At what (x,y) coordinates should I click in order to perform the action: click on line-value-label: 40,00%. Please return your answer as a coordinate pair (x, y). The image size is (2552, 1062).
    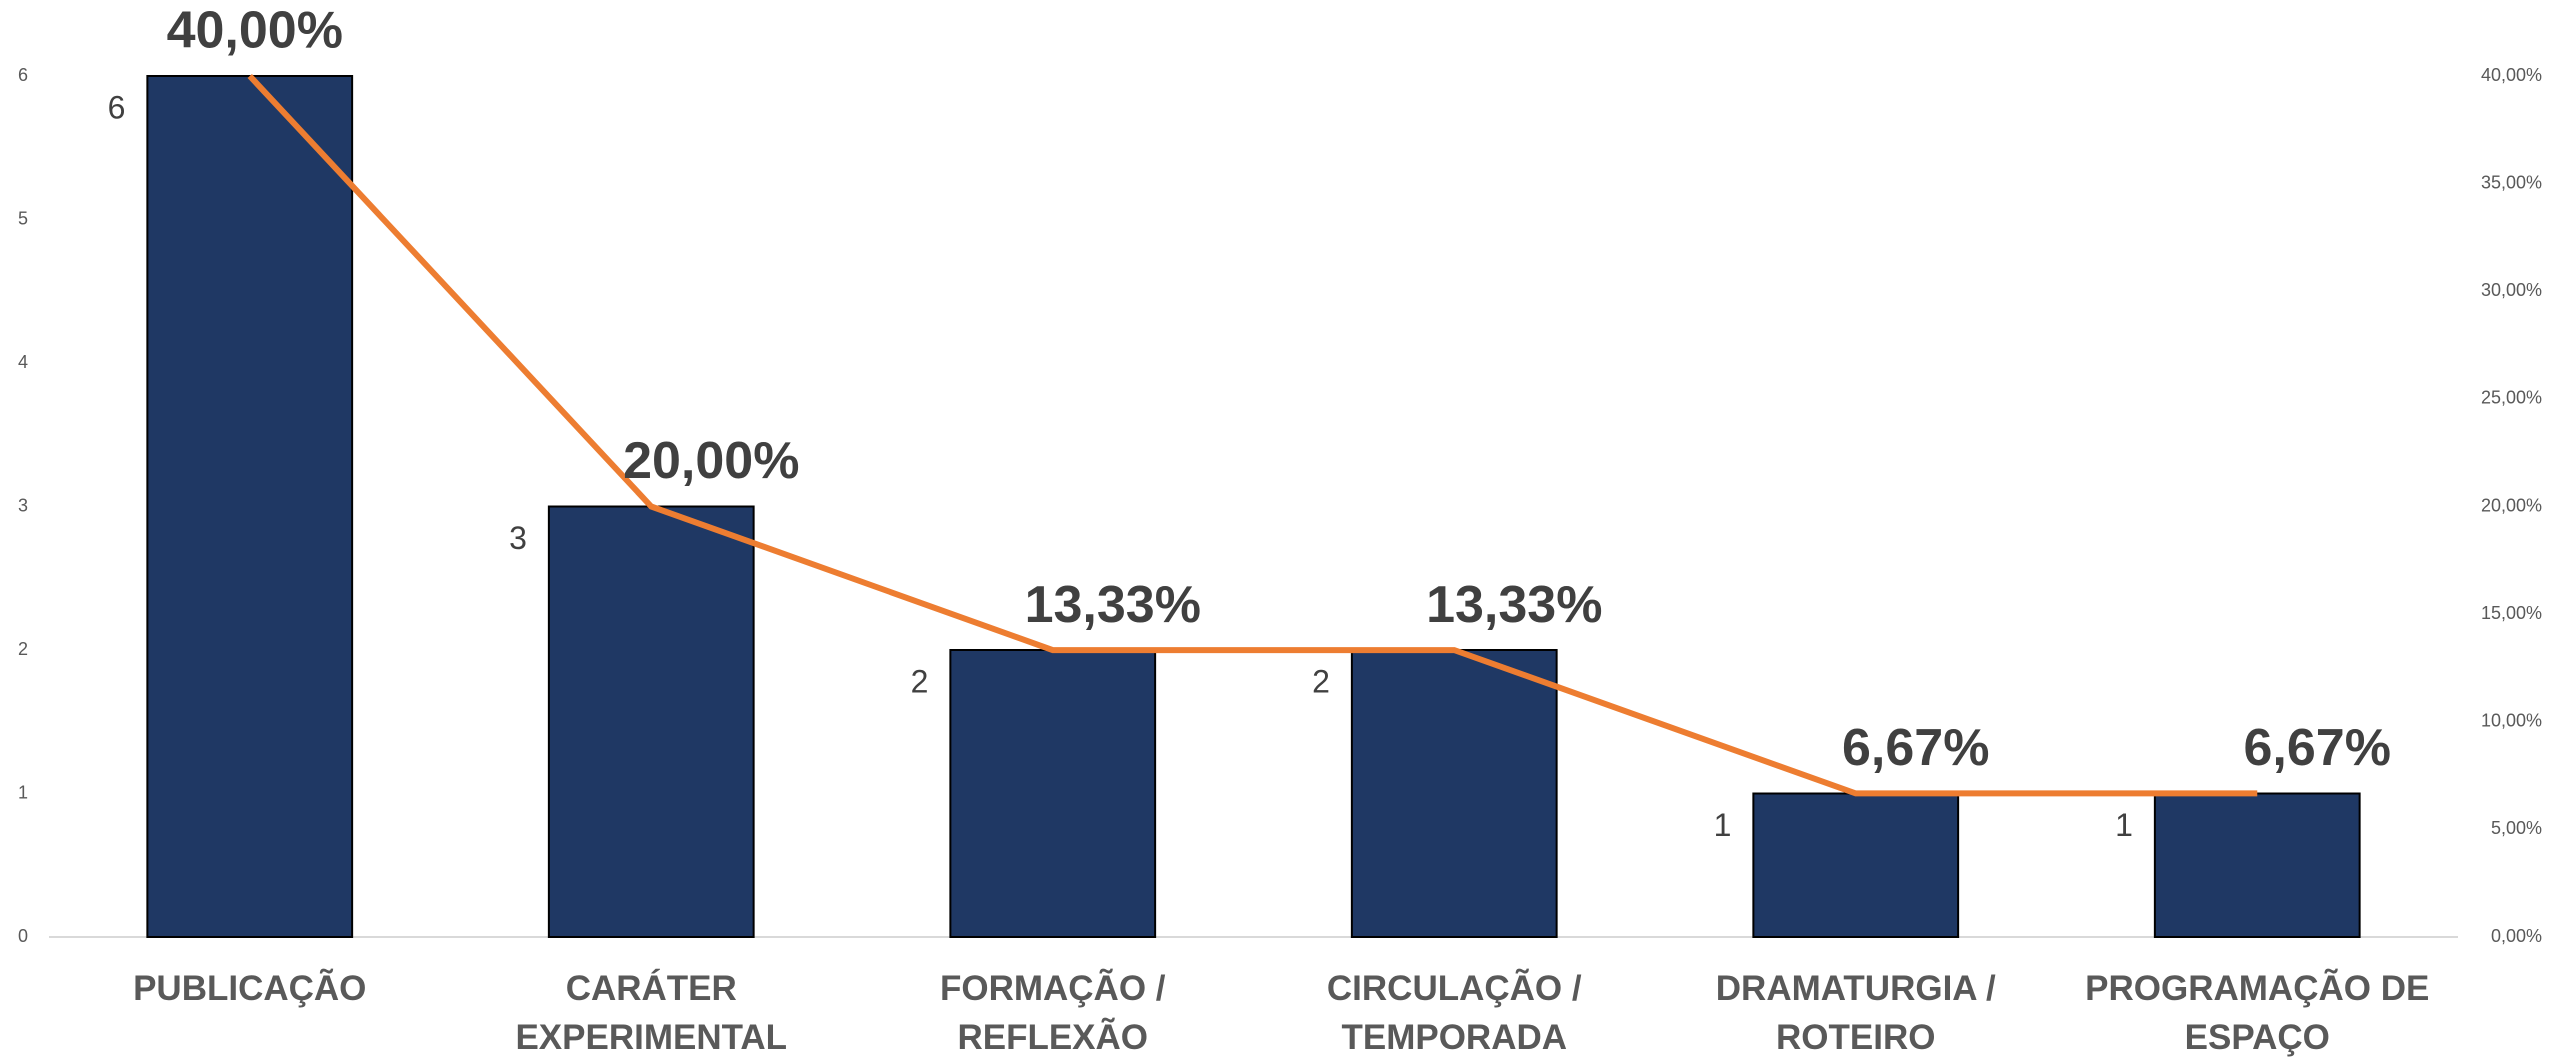
    Looking at the image, I should click on (255, 31).